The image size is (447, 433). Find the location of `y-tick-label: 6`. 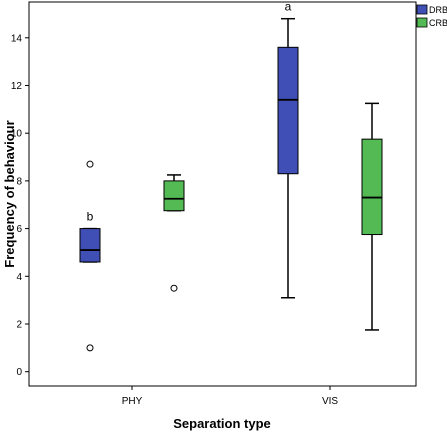

y-tick-label: 6 is located at coordinates (19, 229).